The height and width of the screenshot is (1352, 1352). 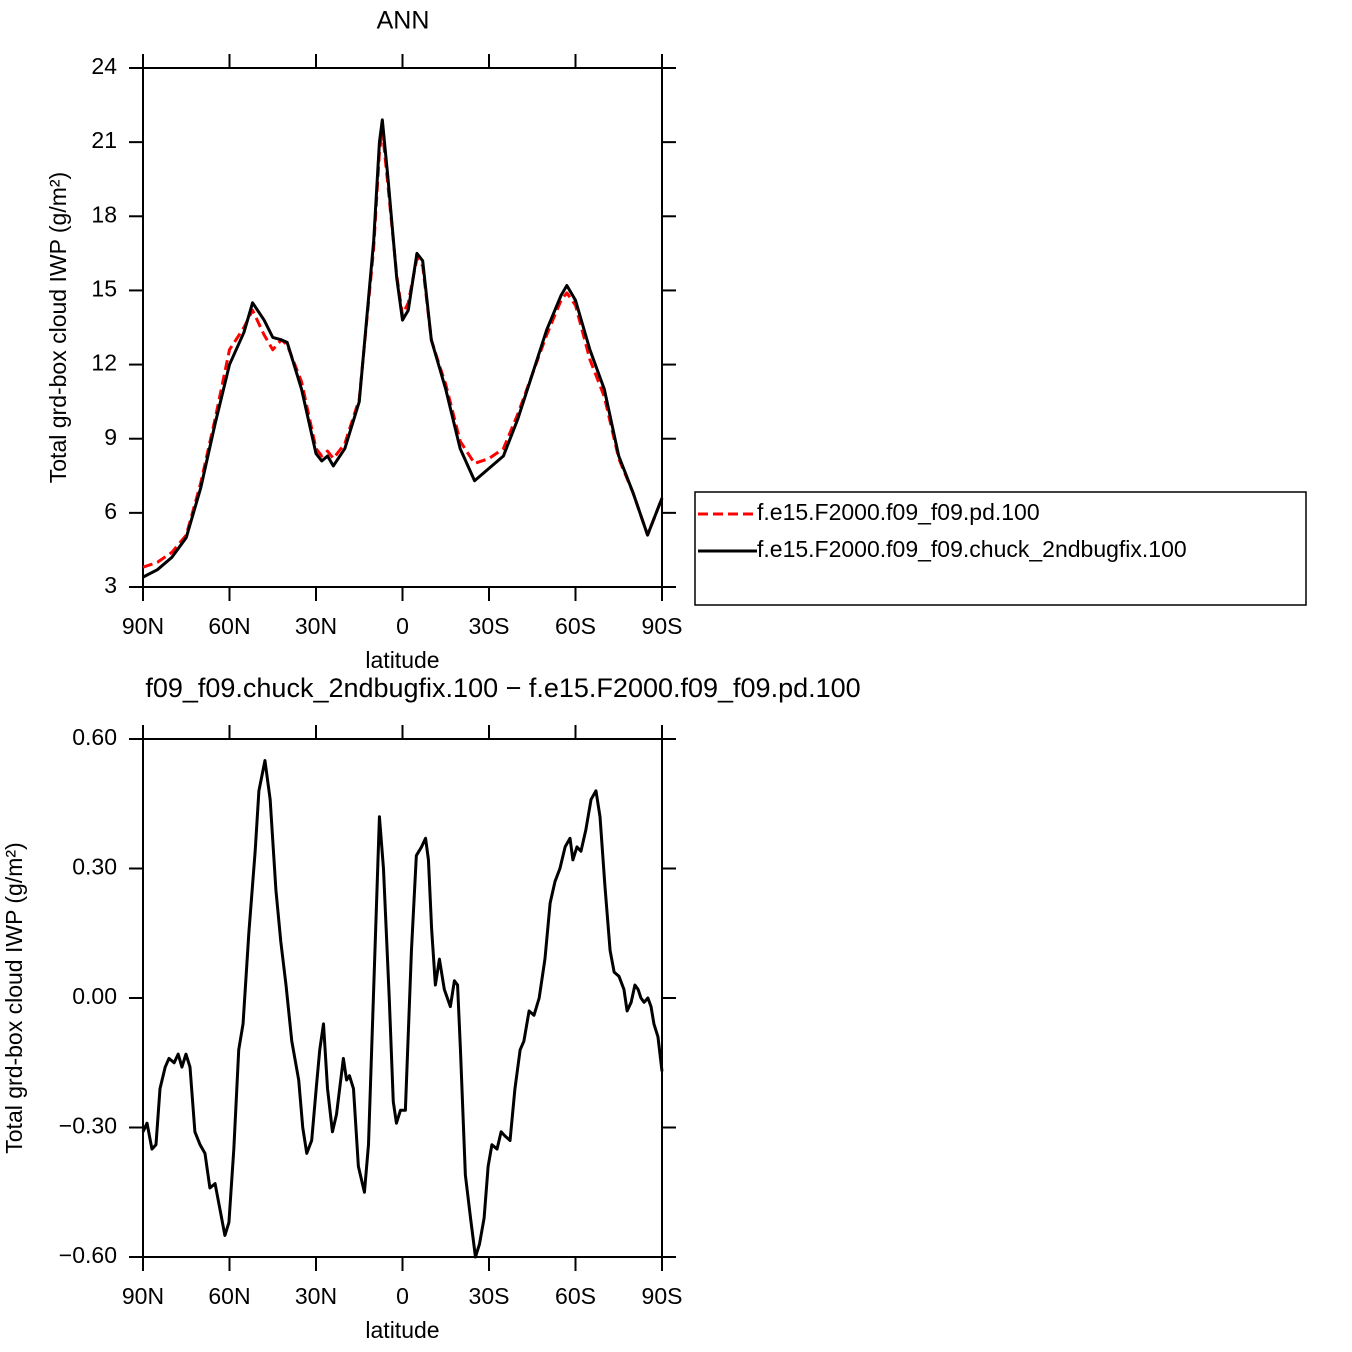 I want to click on y-tick-label: −0.30, so click(x=88, y=1126).